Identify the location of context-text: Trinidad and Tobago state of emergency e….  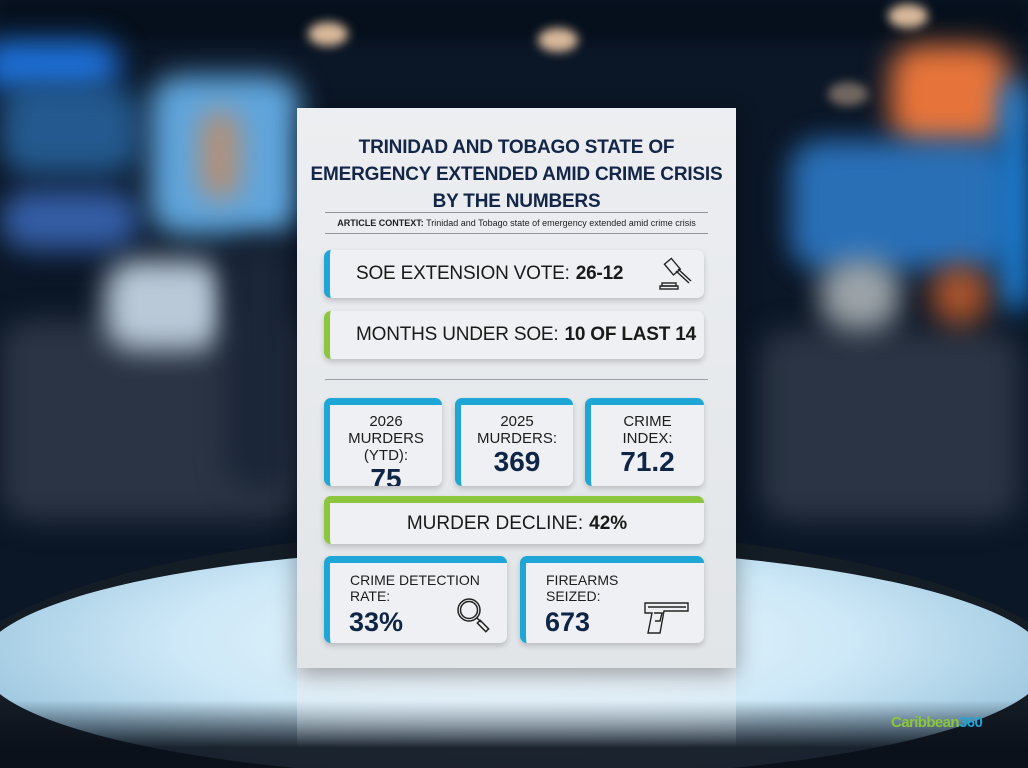
(561, 223).